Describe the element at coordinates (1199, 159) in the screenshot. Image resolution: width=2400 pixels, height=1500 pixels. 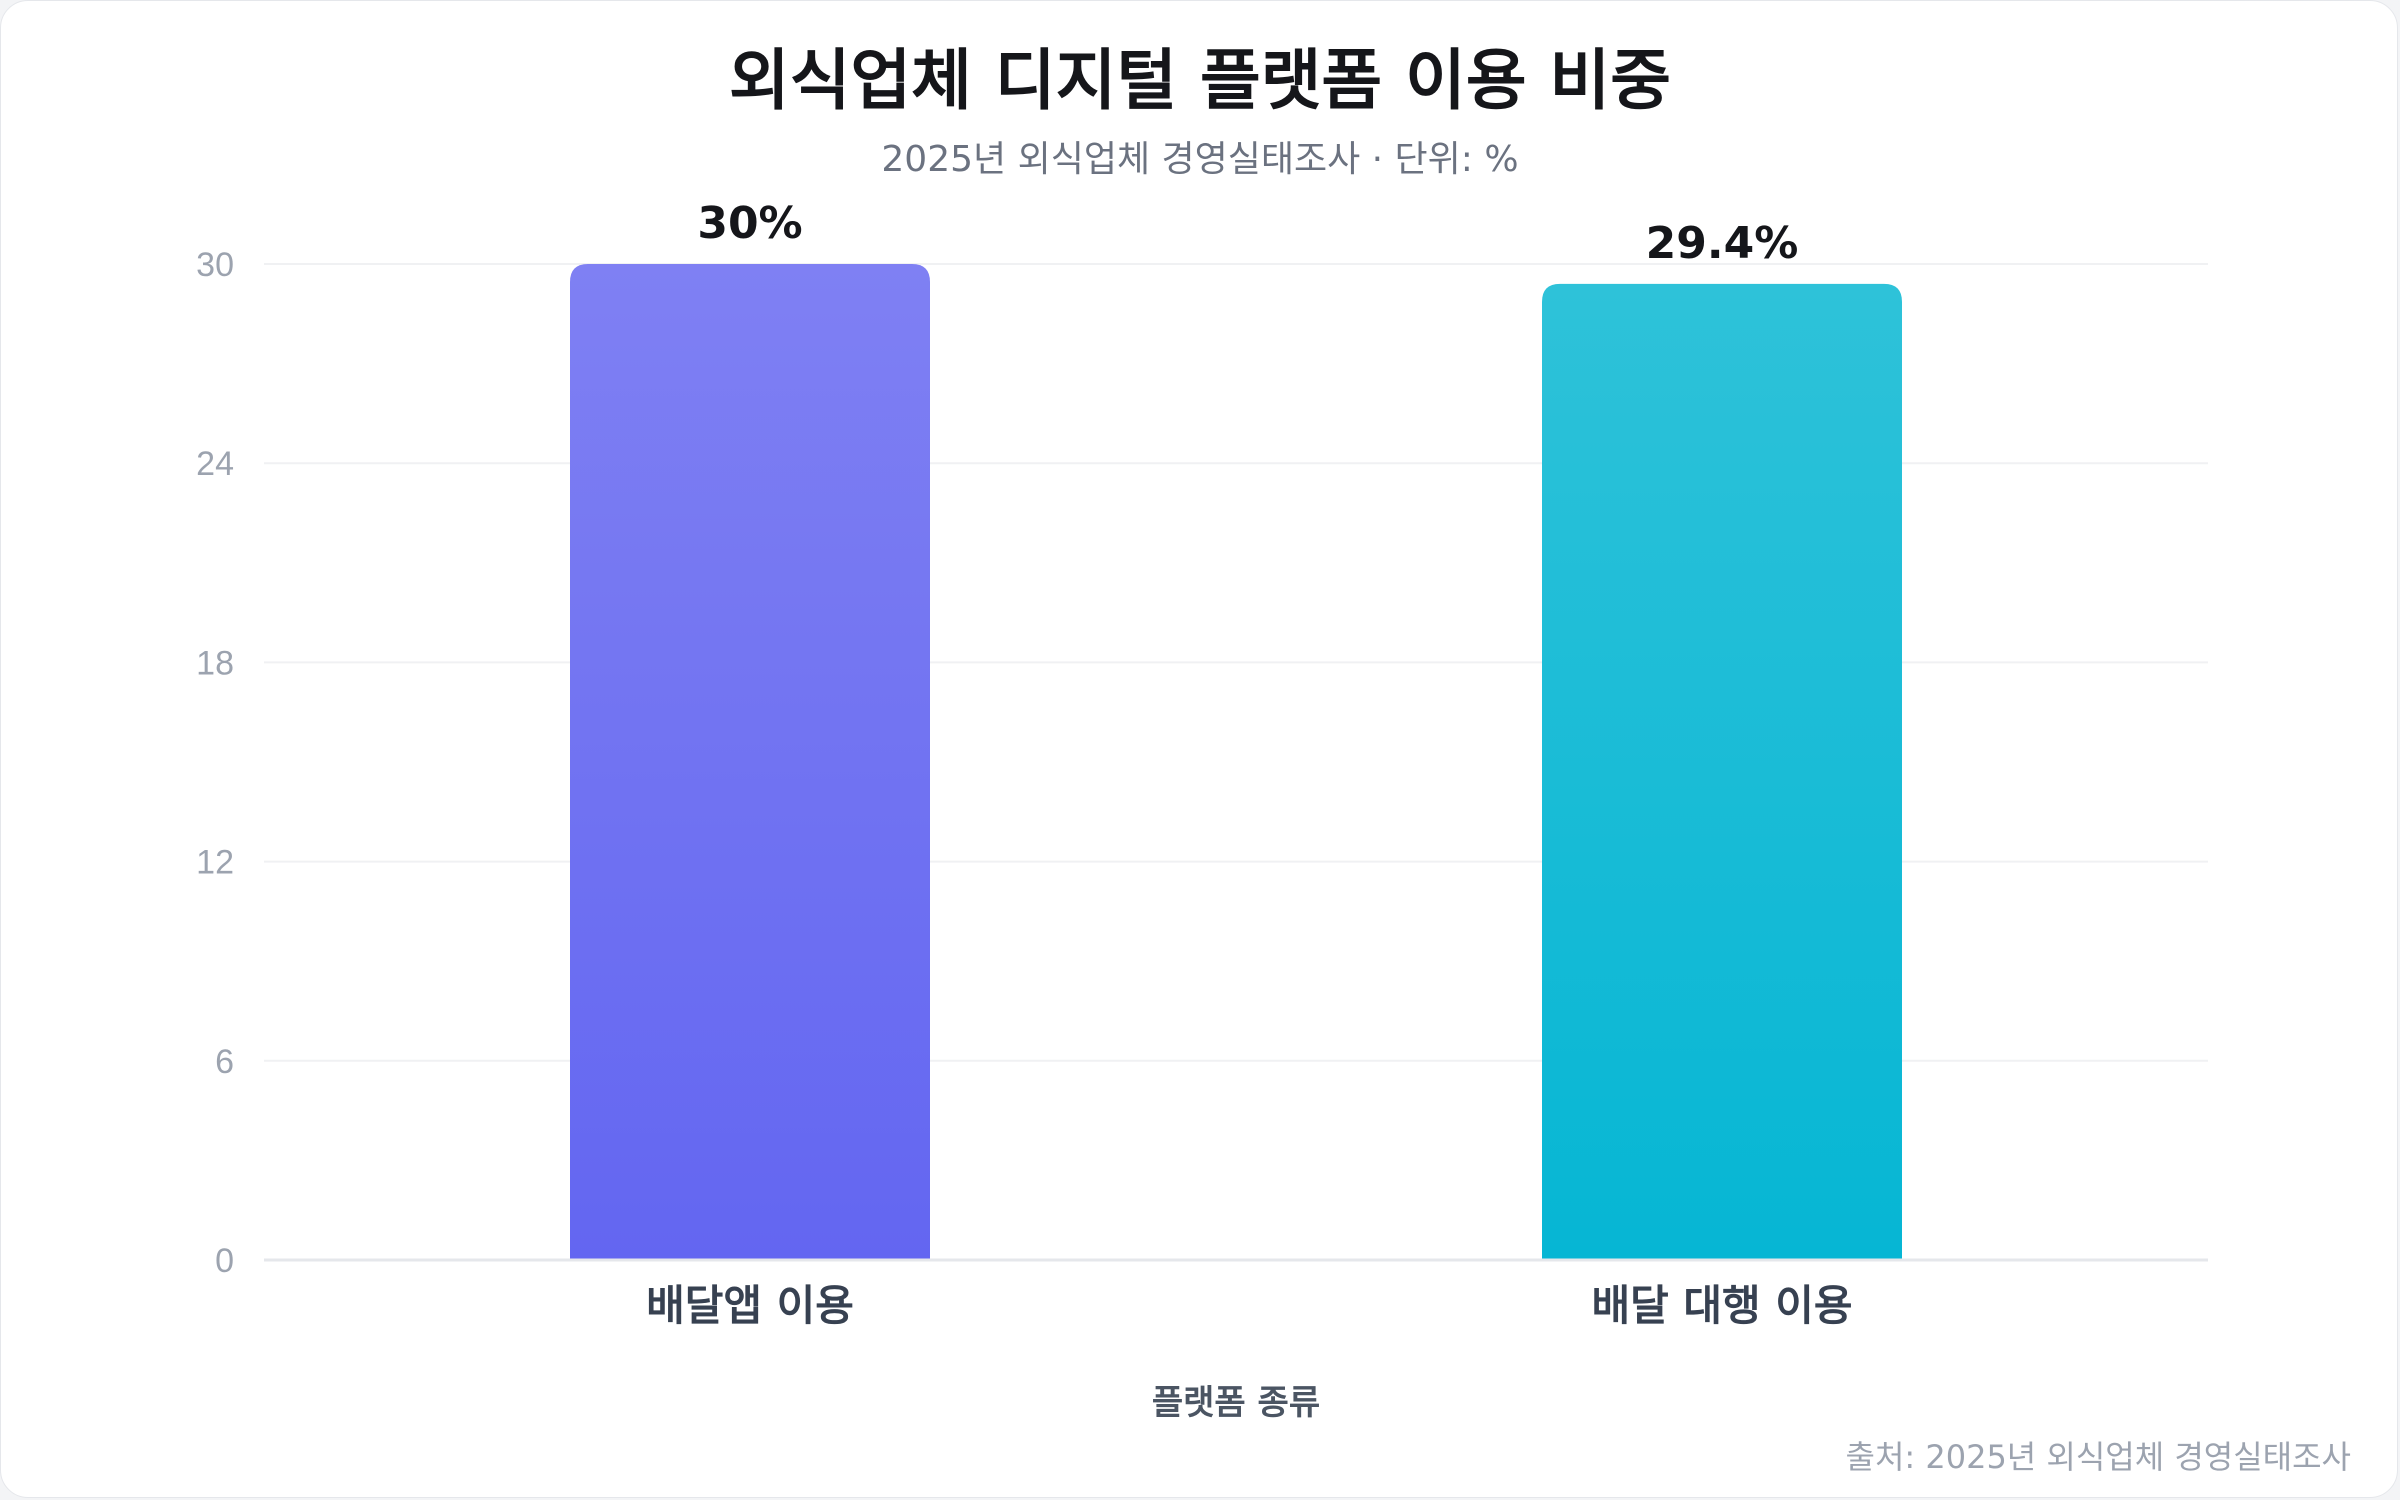
I see `chart-subtitle: 2025년 외식업체 경영실태조사 · 단위: %` at that location.